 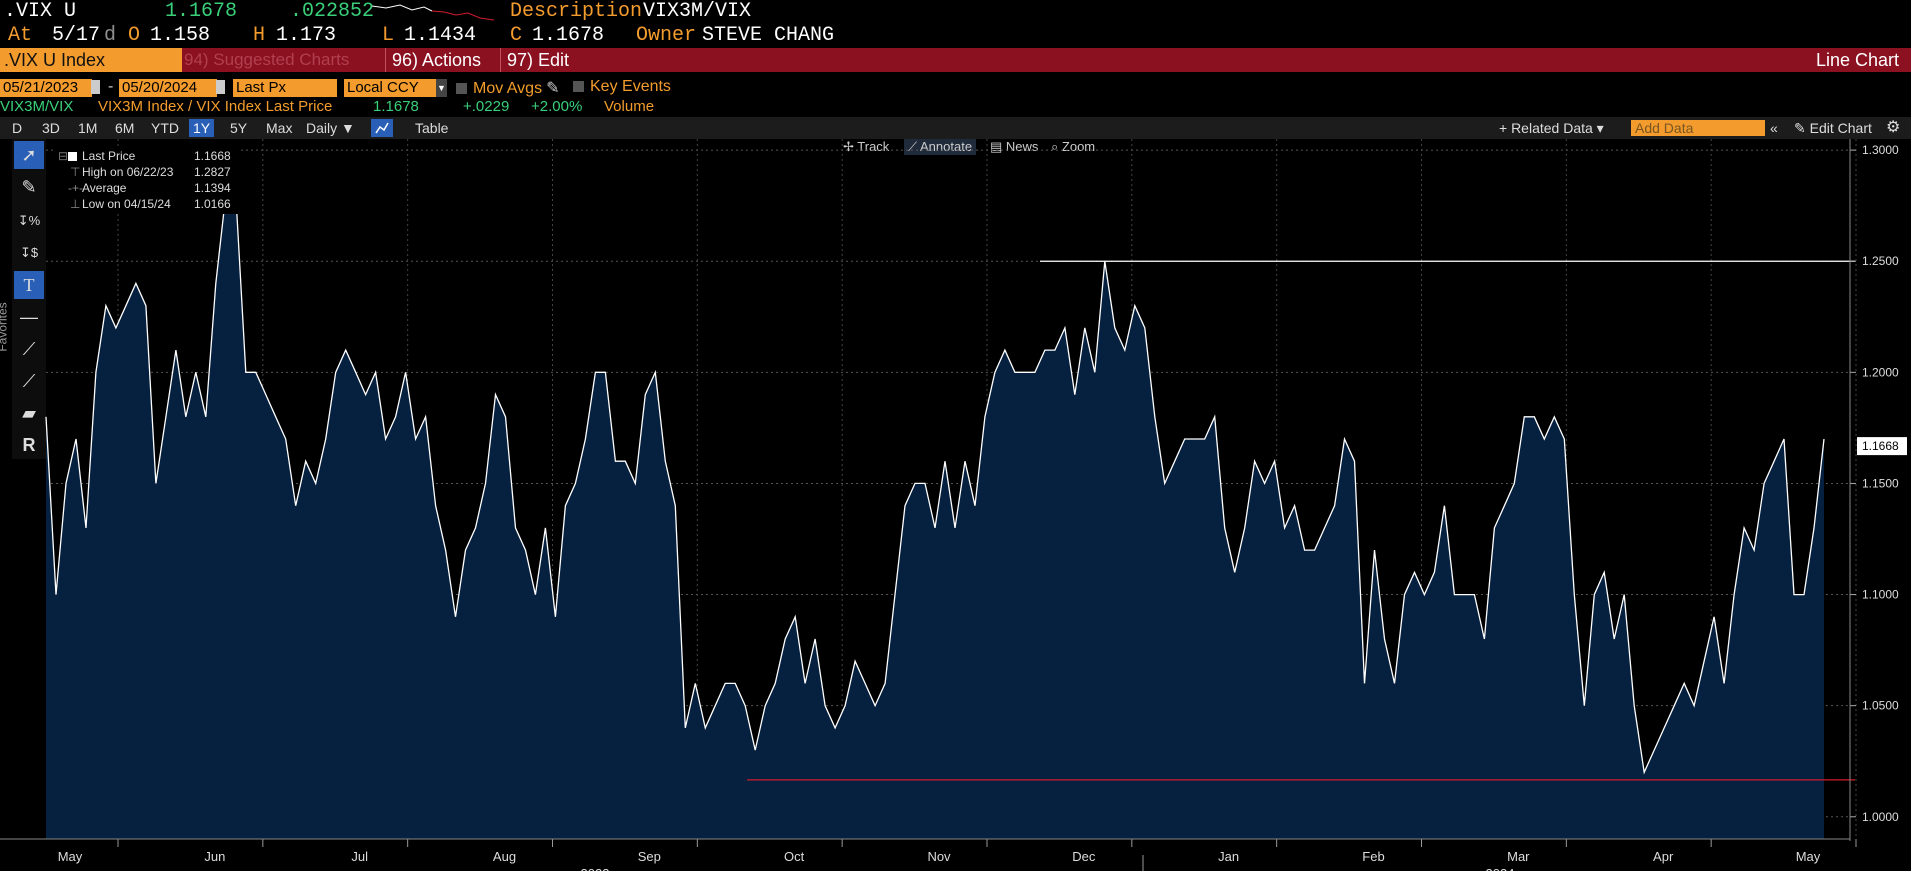 I want to click on text-icon: T, so click(x=29, y=285).